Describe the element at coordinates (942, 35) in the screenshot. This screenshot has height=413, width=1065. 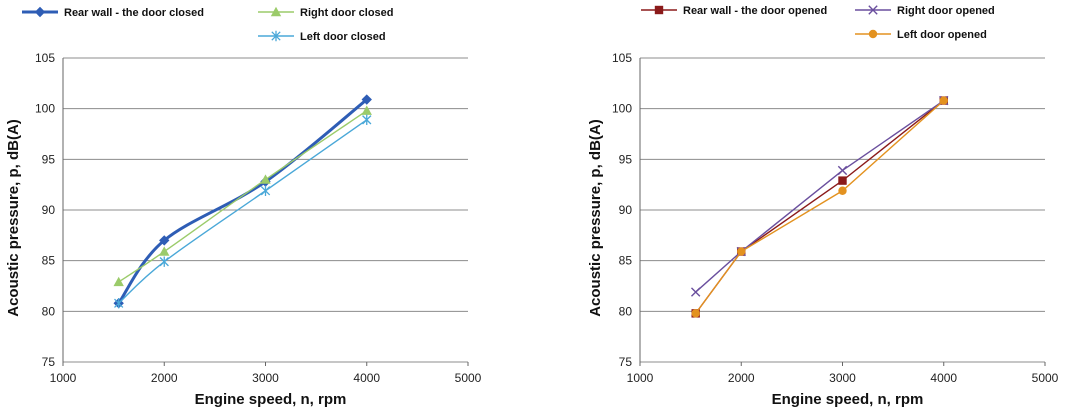
I see `legend-label: Left door opened` at that location.